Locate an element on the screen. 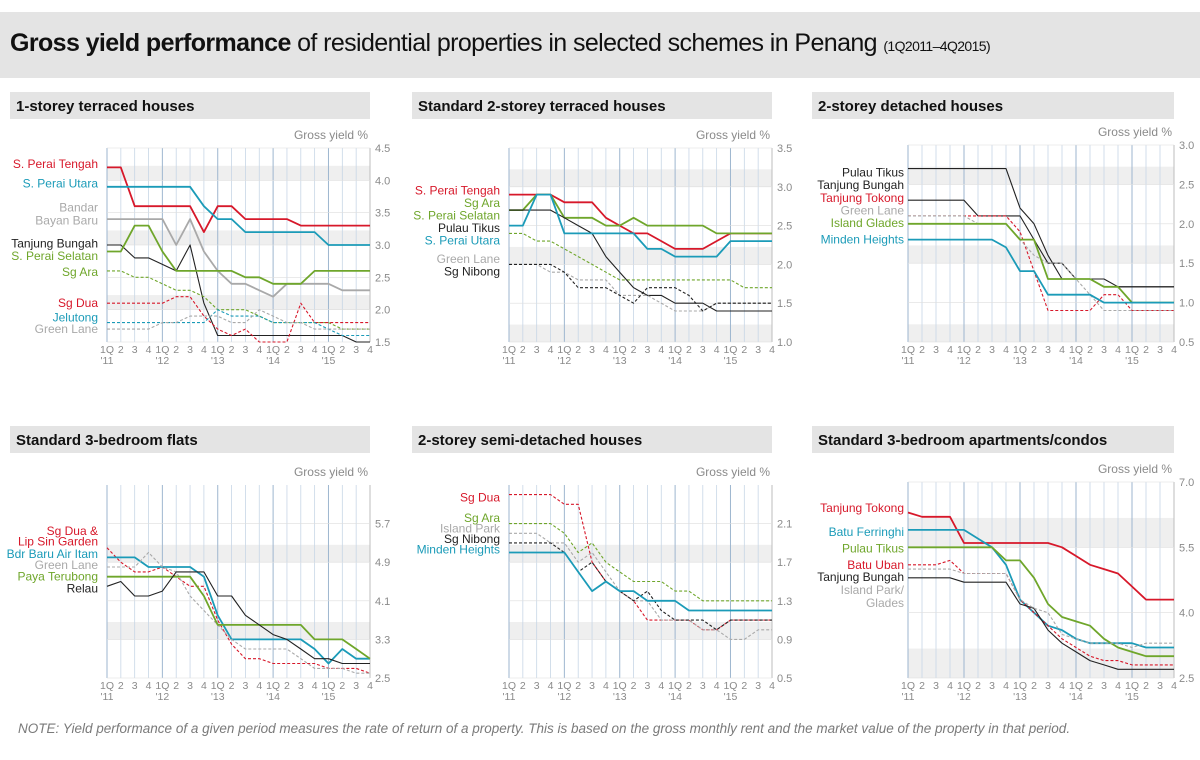  series-label: S. Perai Utara is located at coordinates (463, 240).